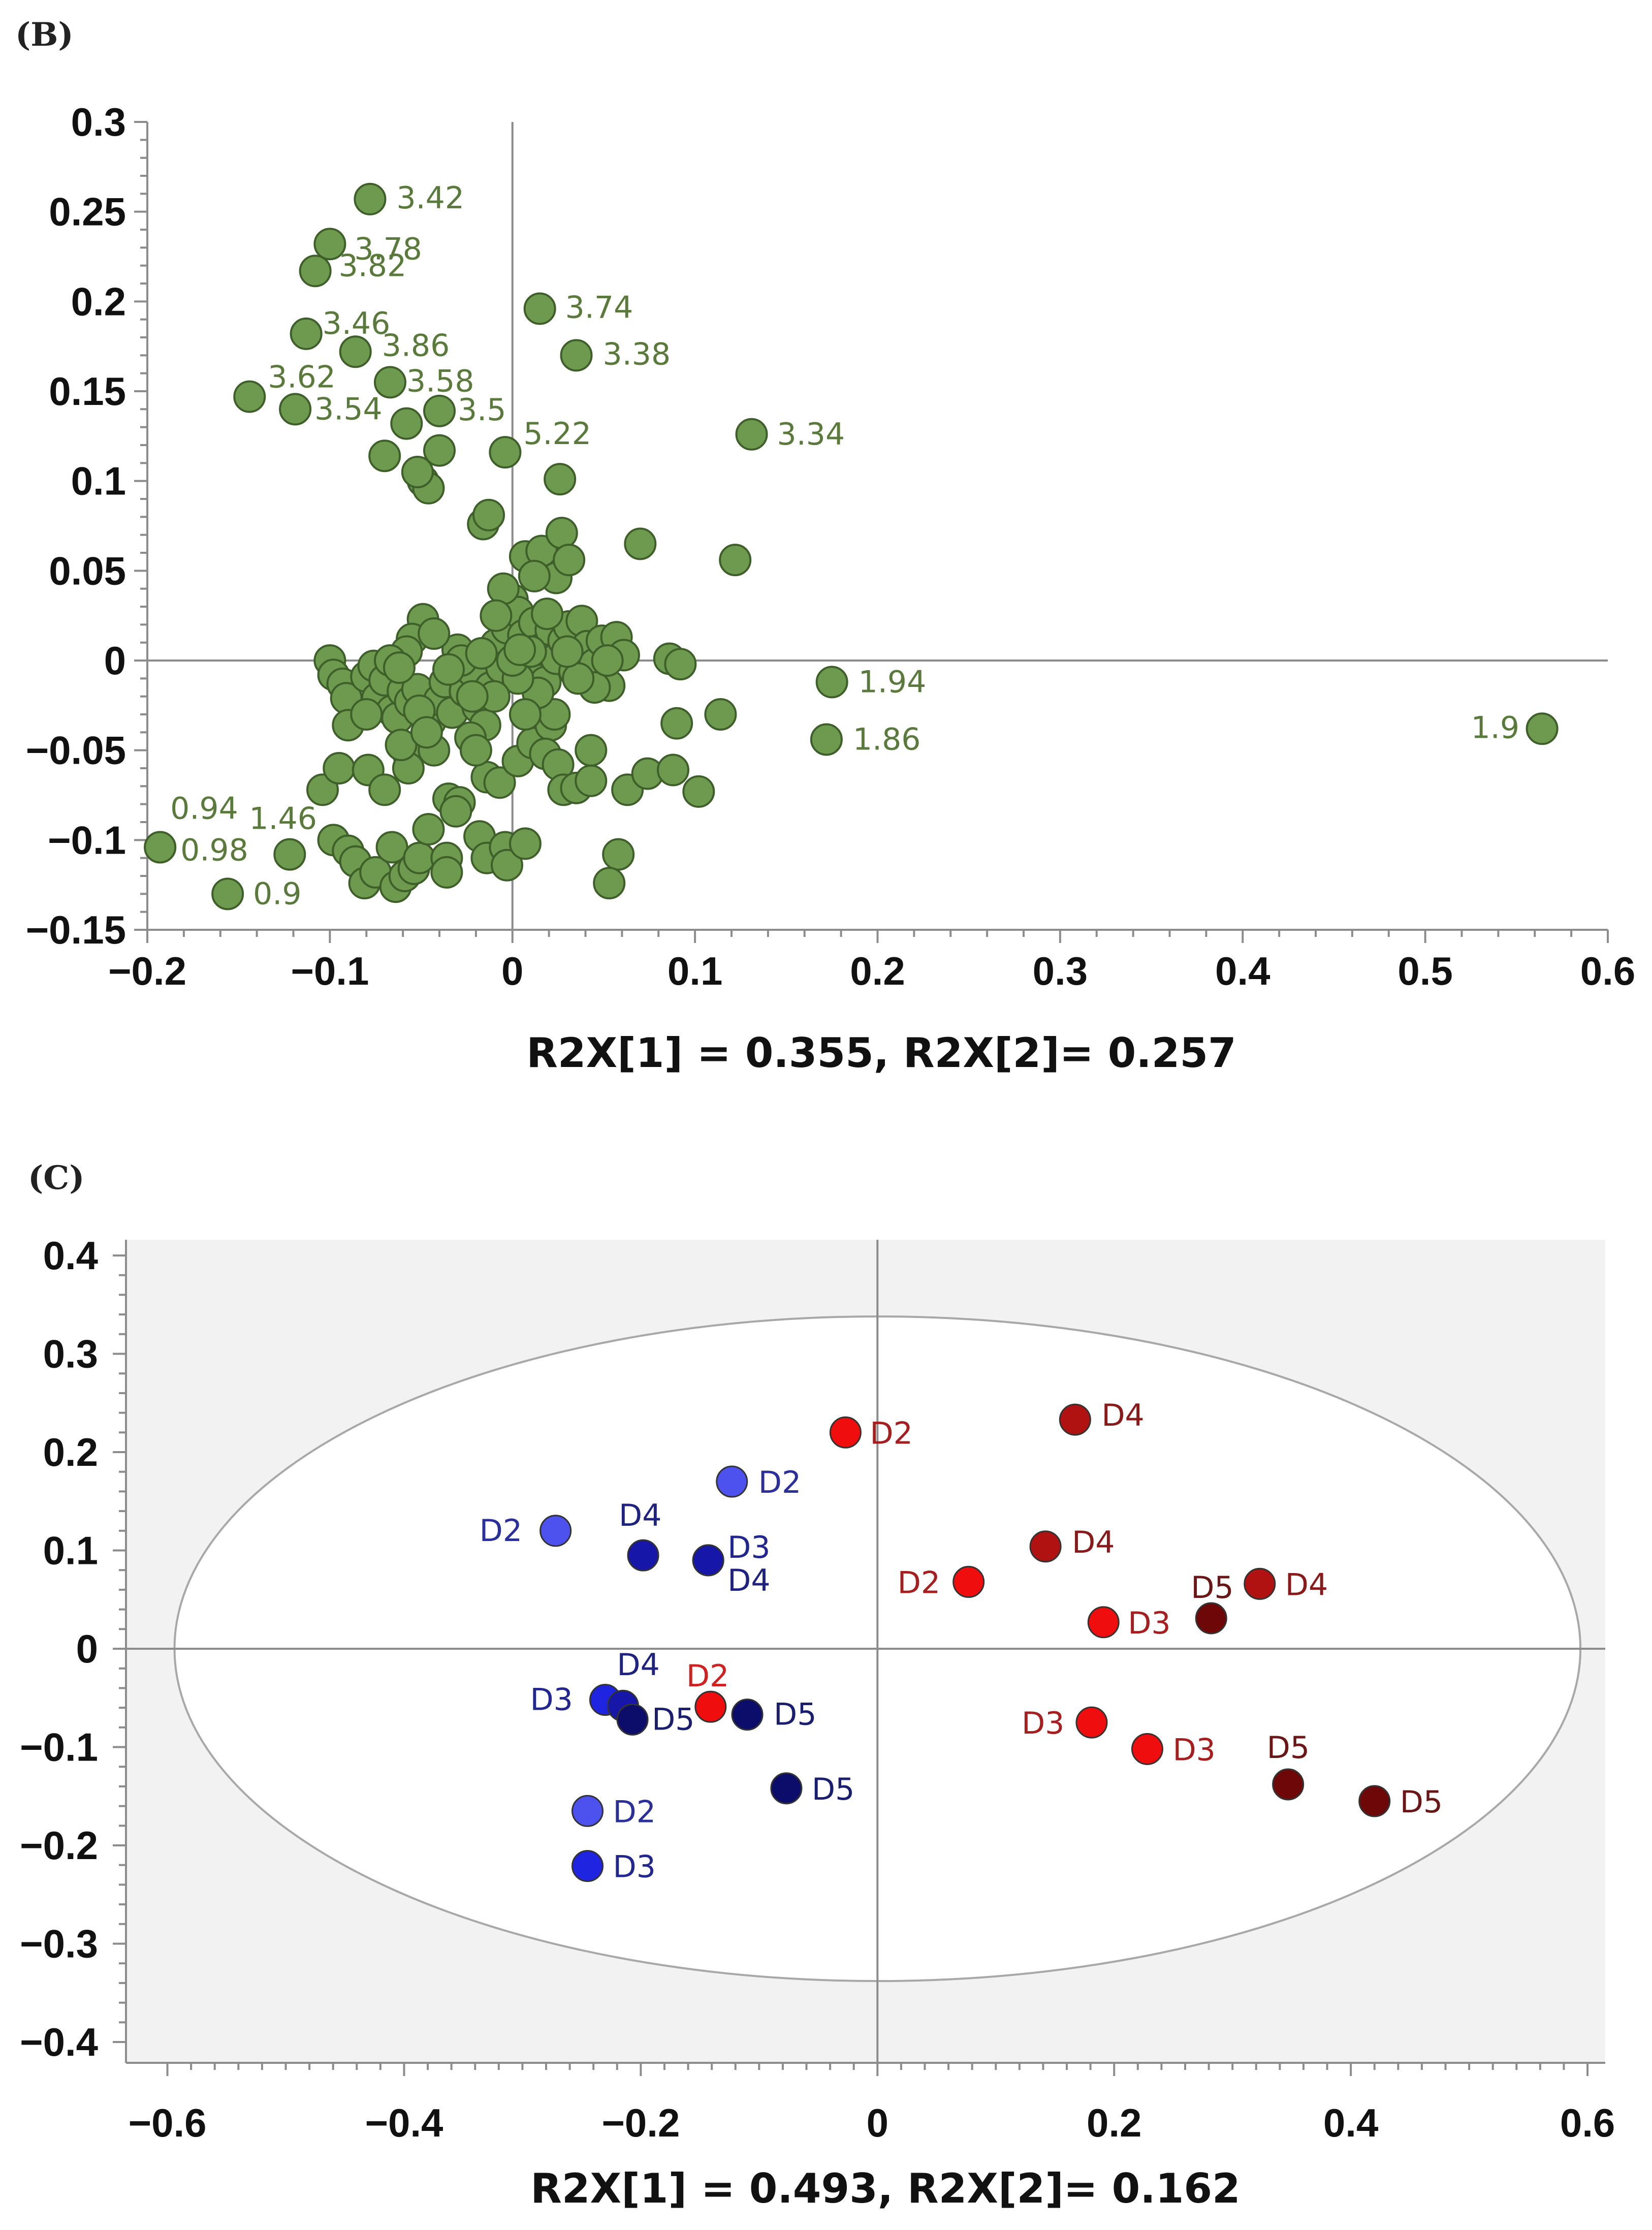 This screenshot has width=1652, height=2230. I want to click on chart-b-x-axis-title: R2X[1] = 0.355, R2X[2]= 0.257, so click(881, 1053).